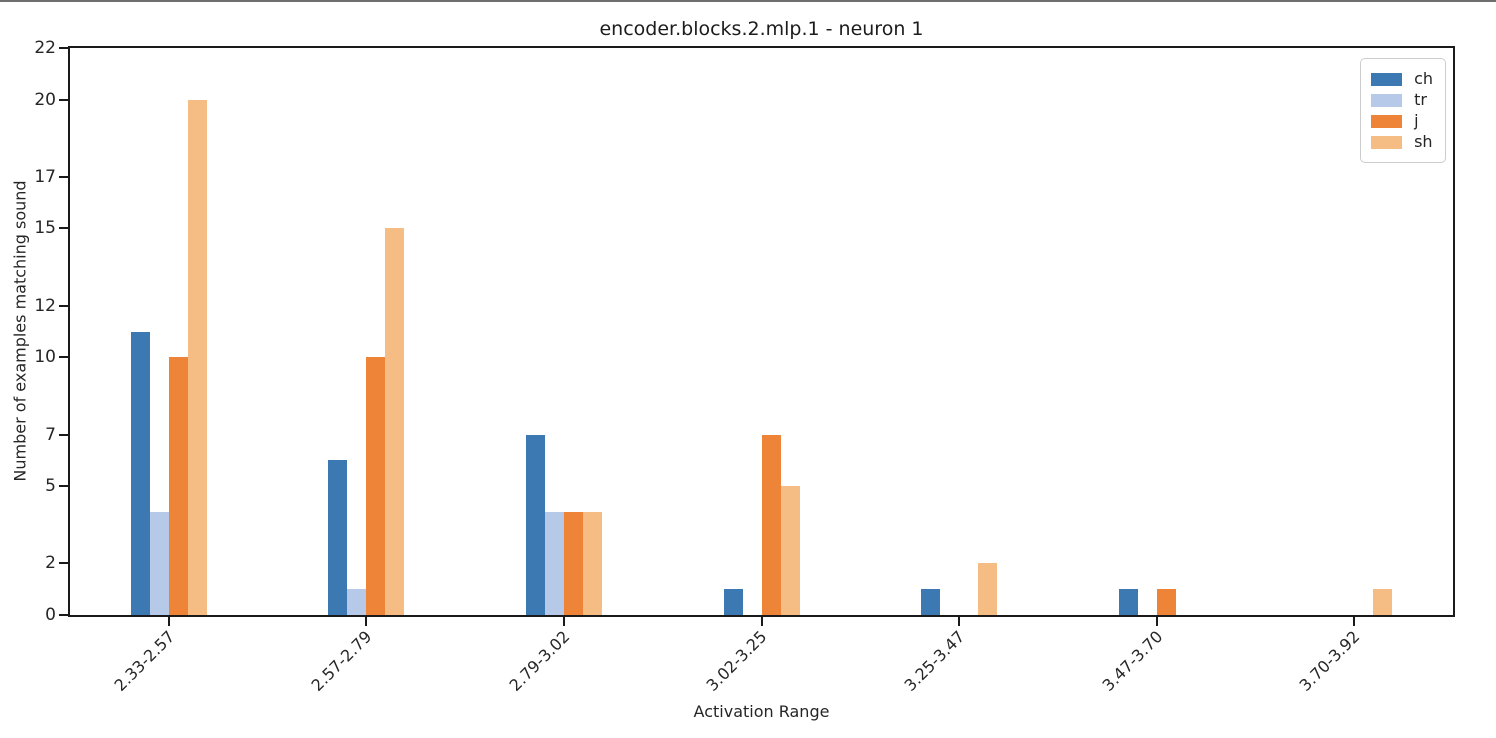 This screenshot has height=738, width=1496. Describe the element at coordinates (45, 228) in the screenshot. I see `y-tick-label: 15` at that location.